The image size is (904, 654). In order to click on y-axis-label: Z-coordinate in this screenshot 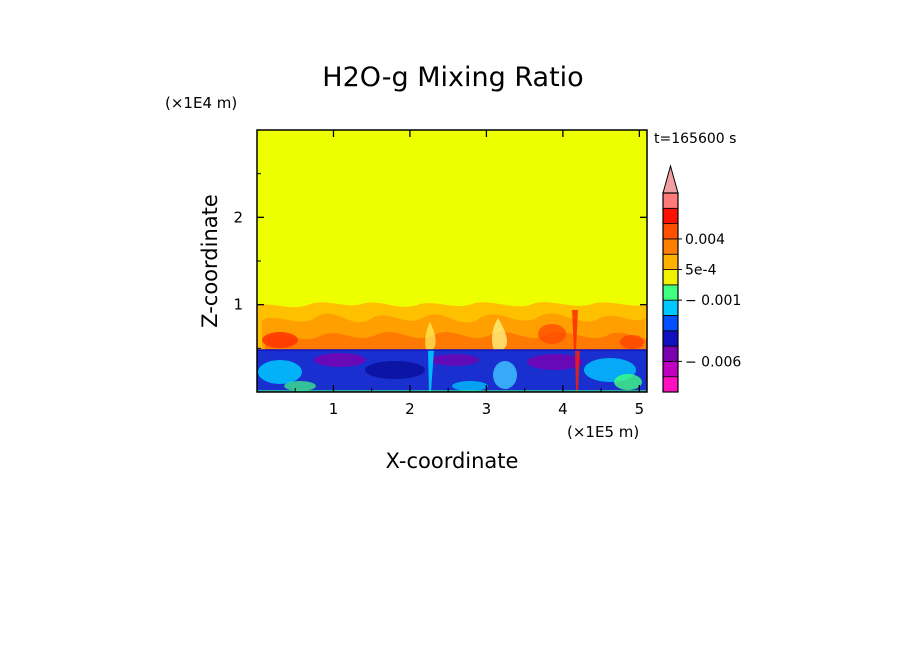, I will do `click(210, 261)`.